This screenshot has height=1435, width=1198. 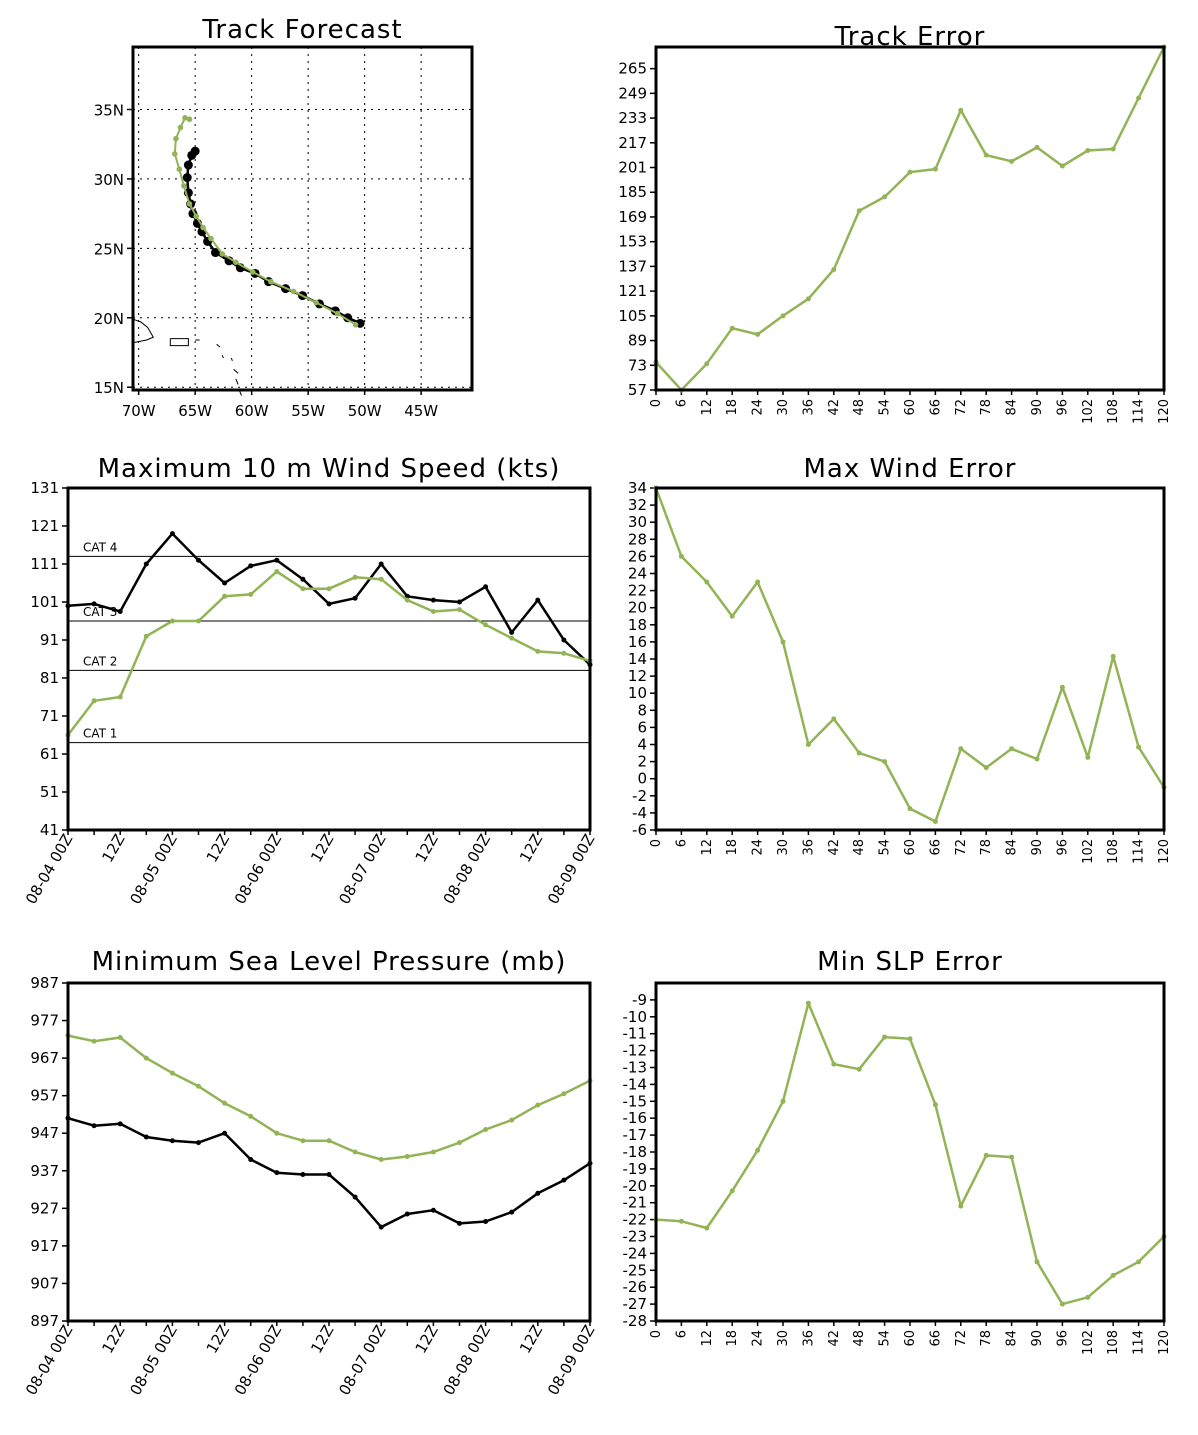 What do you see at coordinates (961, 847) in the screenshot?
I see `x-tick-label: 72` at bounding box center [961, 847].